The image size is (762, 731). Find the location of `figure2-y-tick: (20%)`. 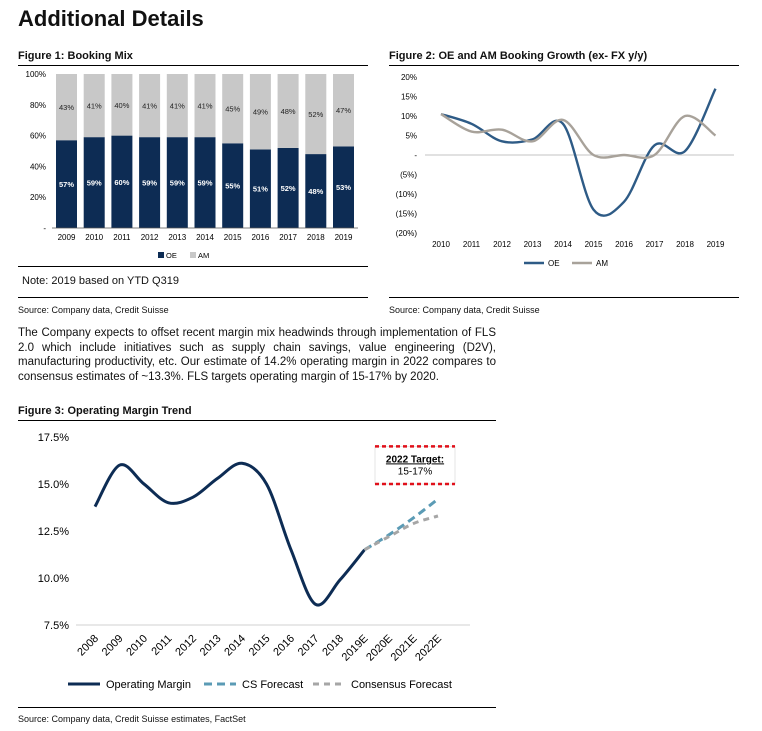

figure2-y-tick: (20%) is located at coordinates (407, 233).